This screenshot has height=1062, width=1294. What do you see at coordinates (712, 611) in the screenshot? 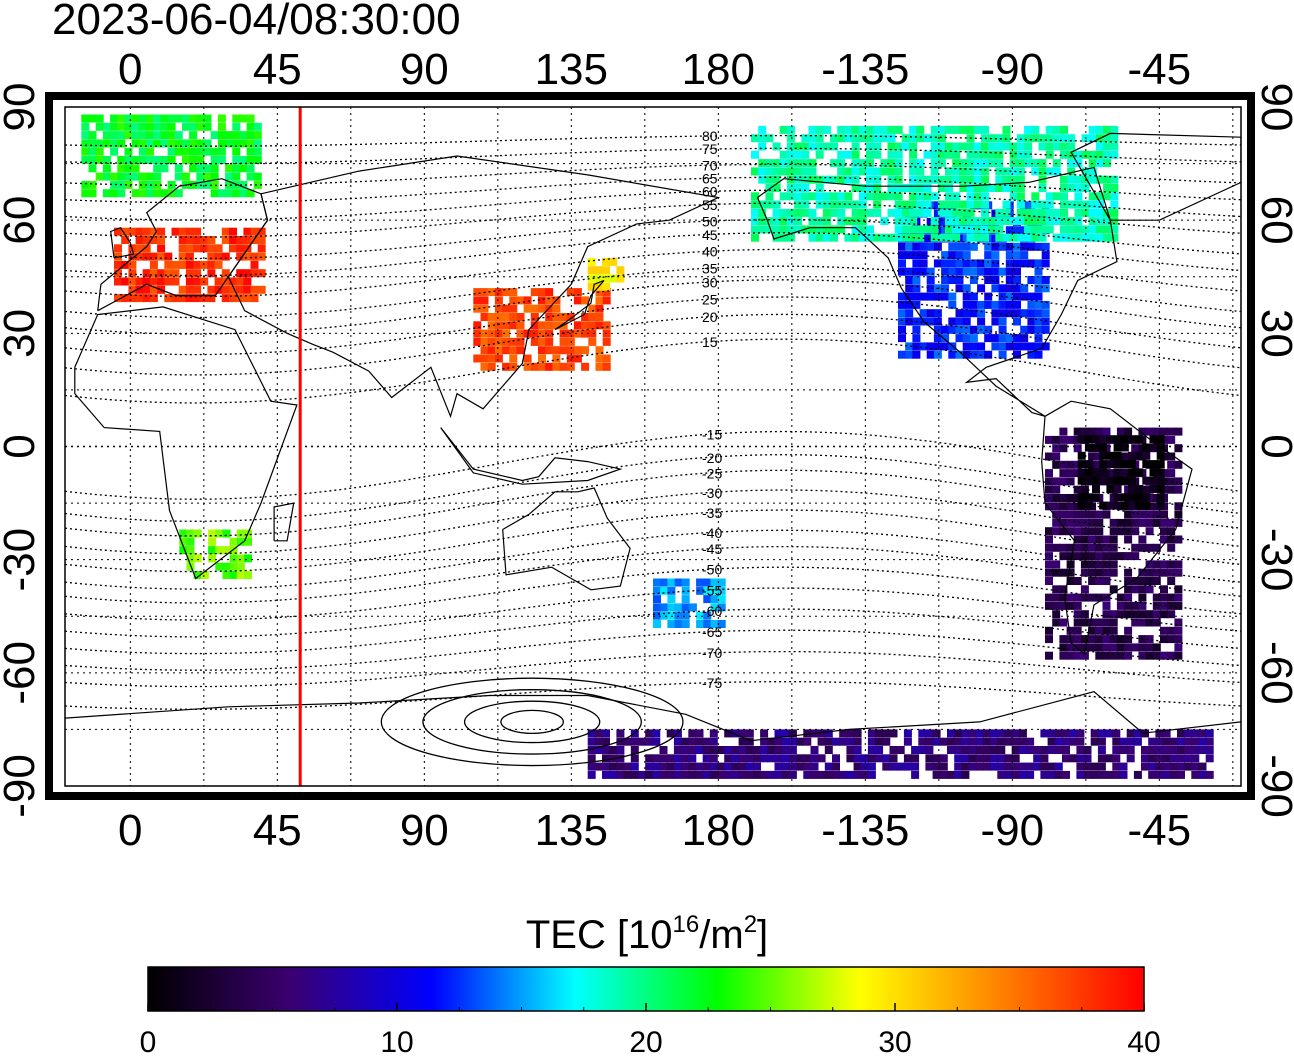
I see `contour-label: -60` at bounding box center [712, 611].